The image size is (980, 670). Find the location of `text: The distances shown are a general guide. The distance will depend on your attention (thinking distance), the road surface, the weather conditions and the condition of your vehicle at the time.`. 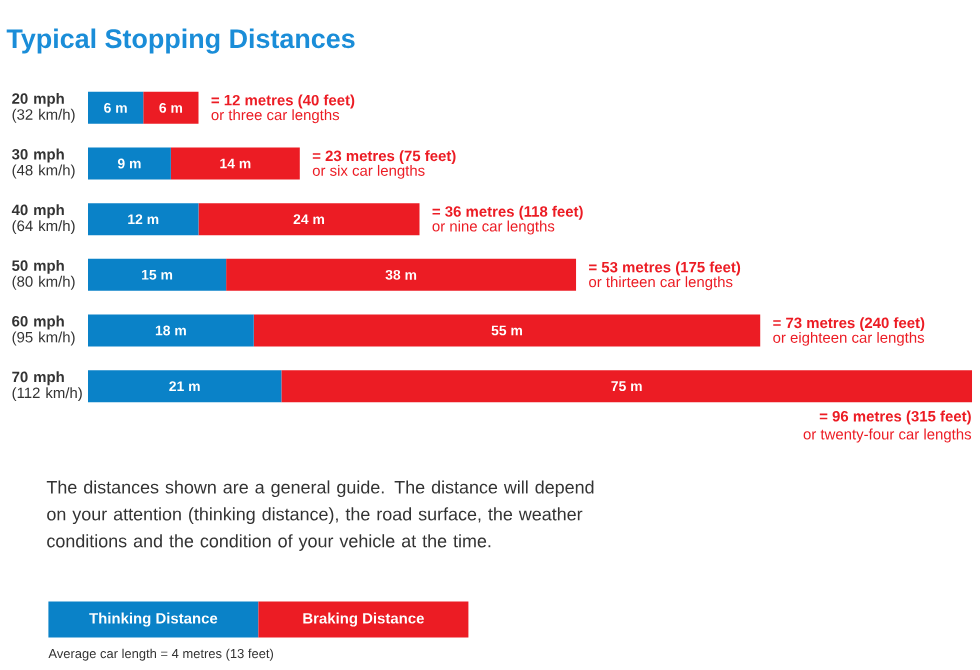

text: The distances shown are a general guide. The distance will depend on your attention (thinking distance), the road surface, the weather conditions and the condition of your vehicle at the time. is located at coordinates (320, 515).